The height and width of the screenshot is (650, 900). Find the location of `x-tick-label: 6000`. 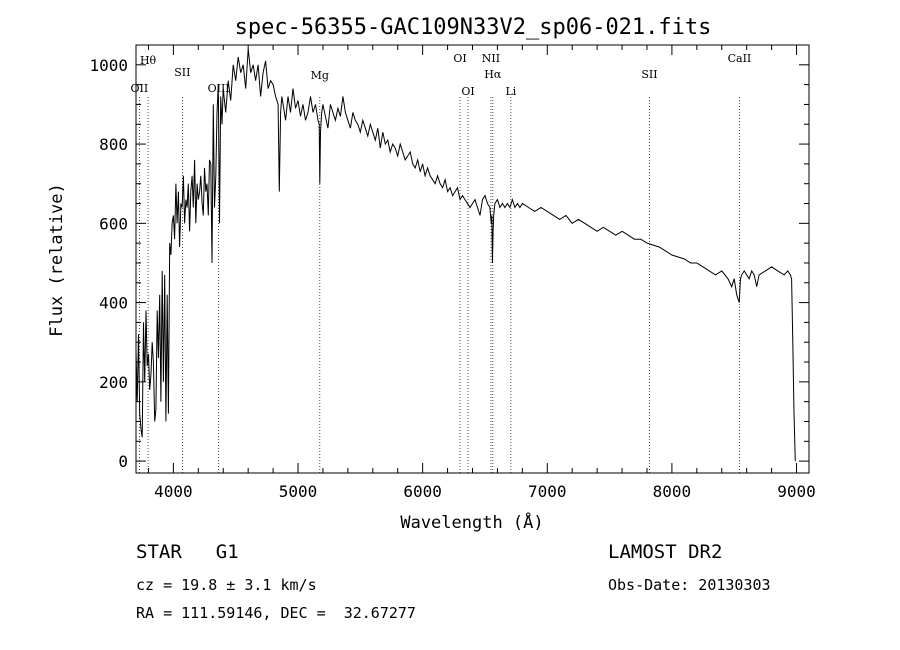

x-tick-label: 6000 is located at coordinates (422, 491).